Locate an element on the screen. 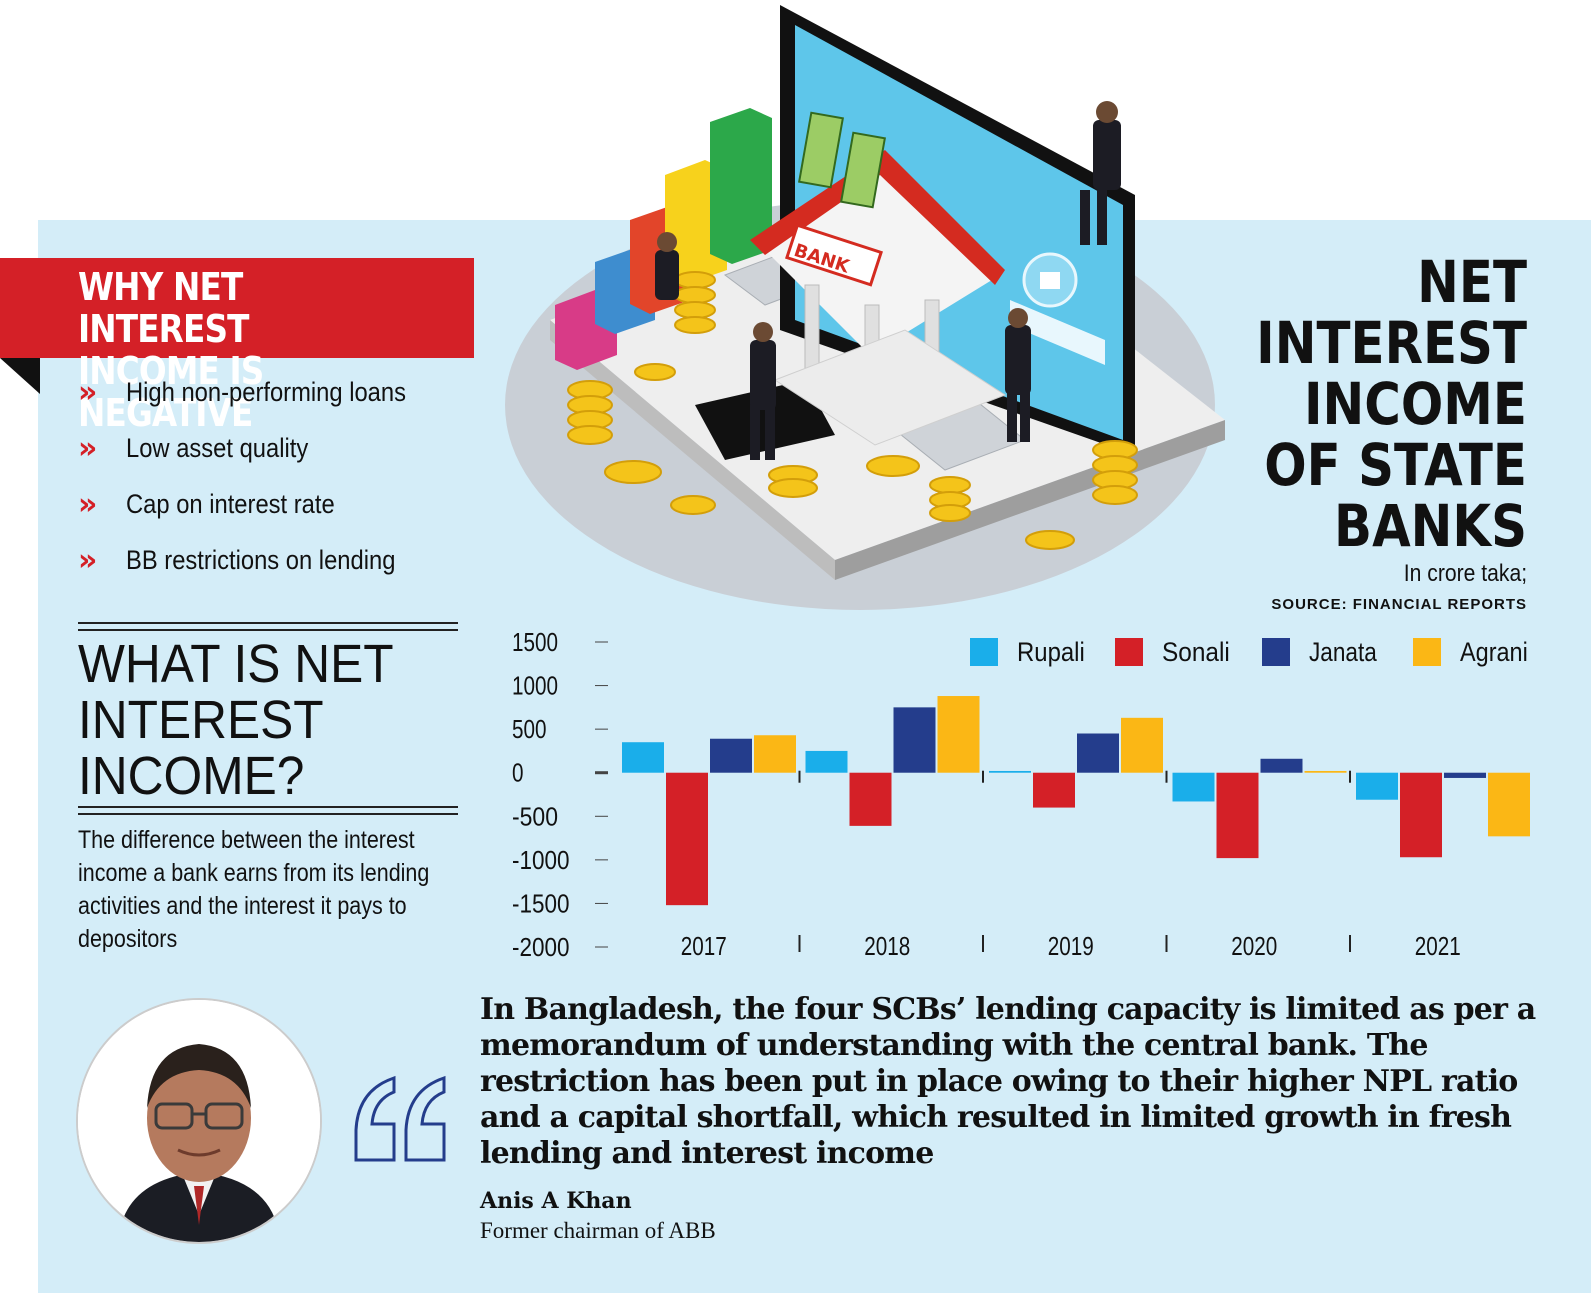 Image resolution: width=1591 pixels, height=1293 pixels. definition-title: WHAT IS NET INTEREST INCOME? is located at coordinates (236, 720).